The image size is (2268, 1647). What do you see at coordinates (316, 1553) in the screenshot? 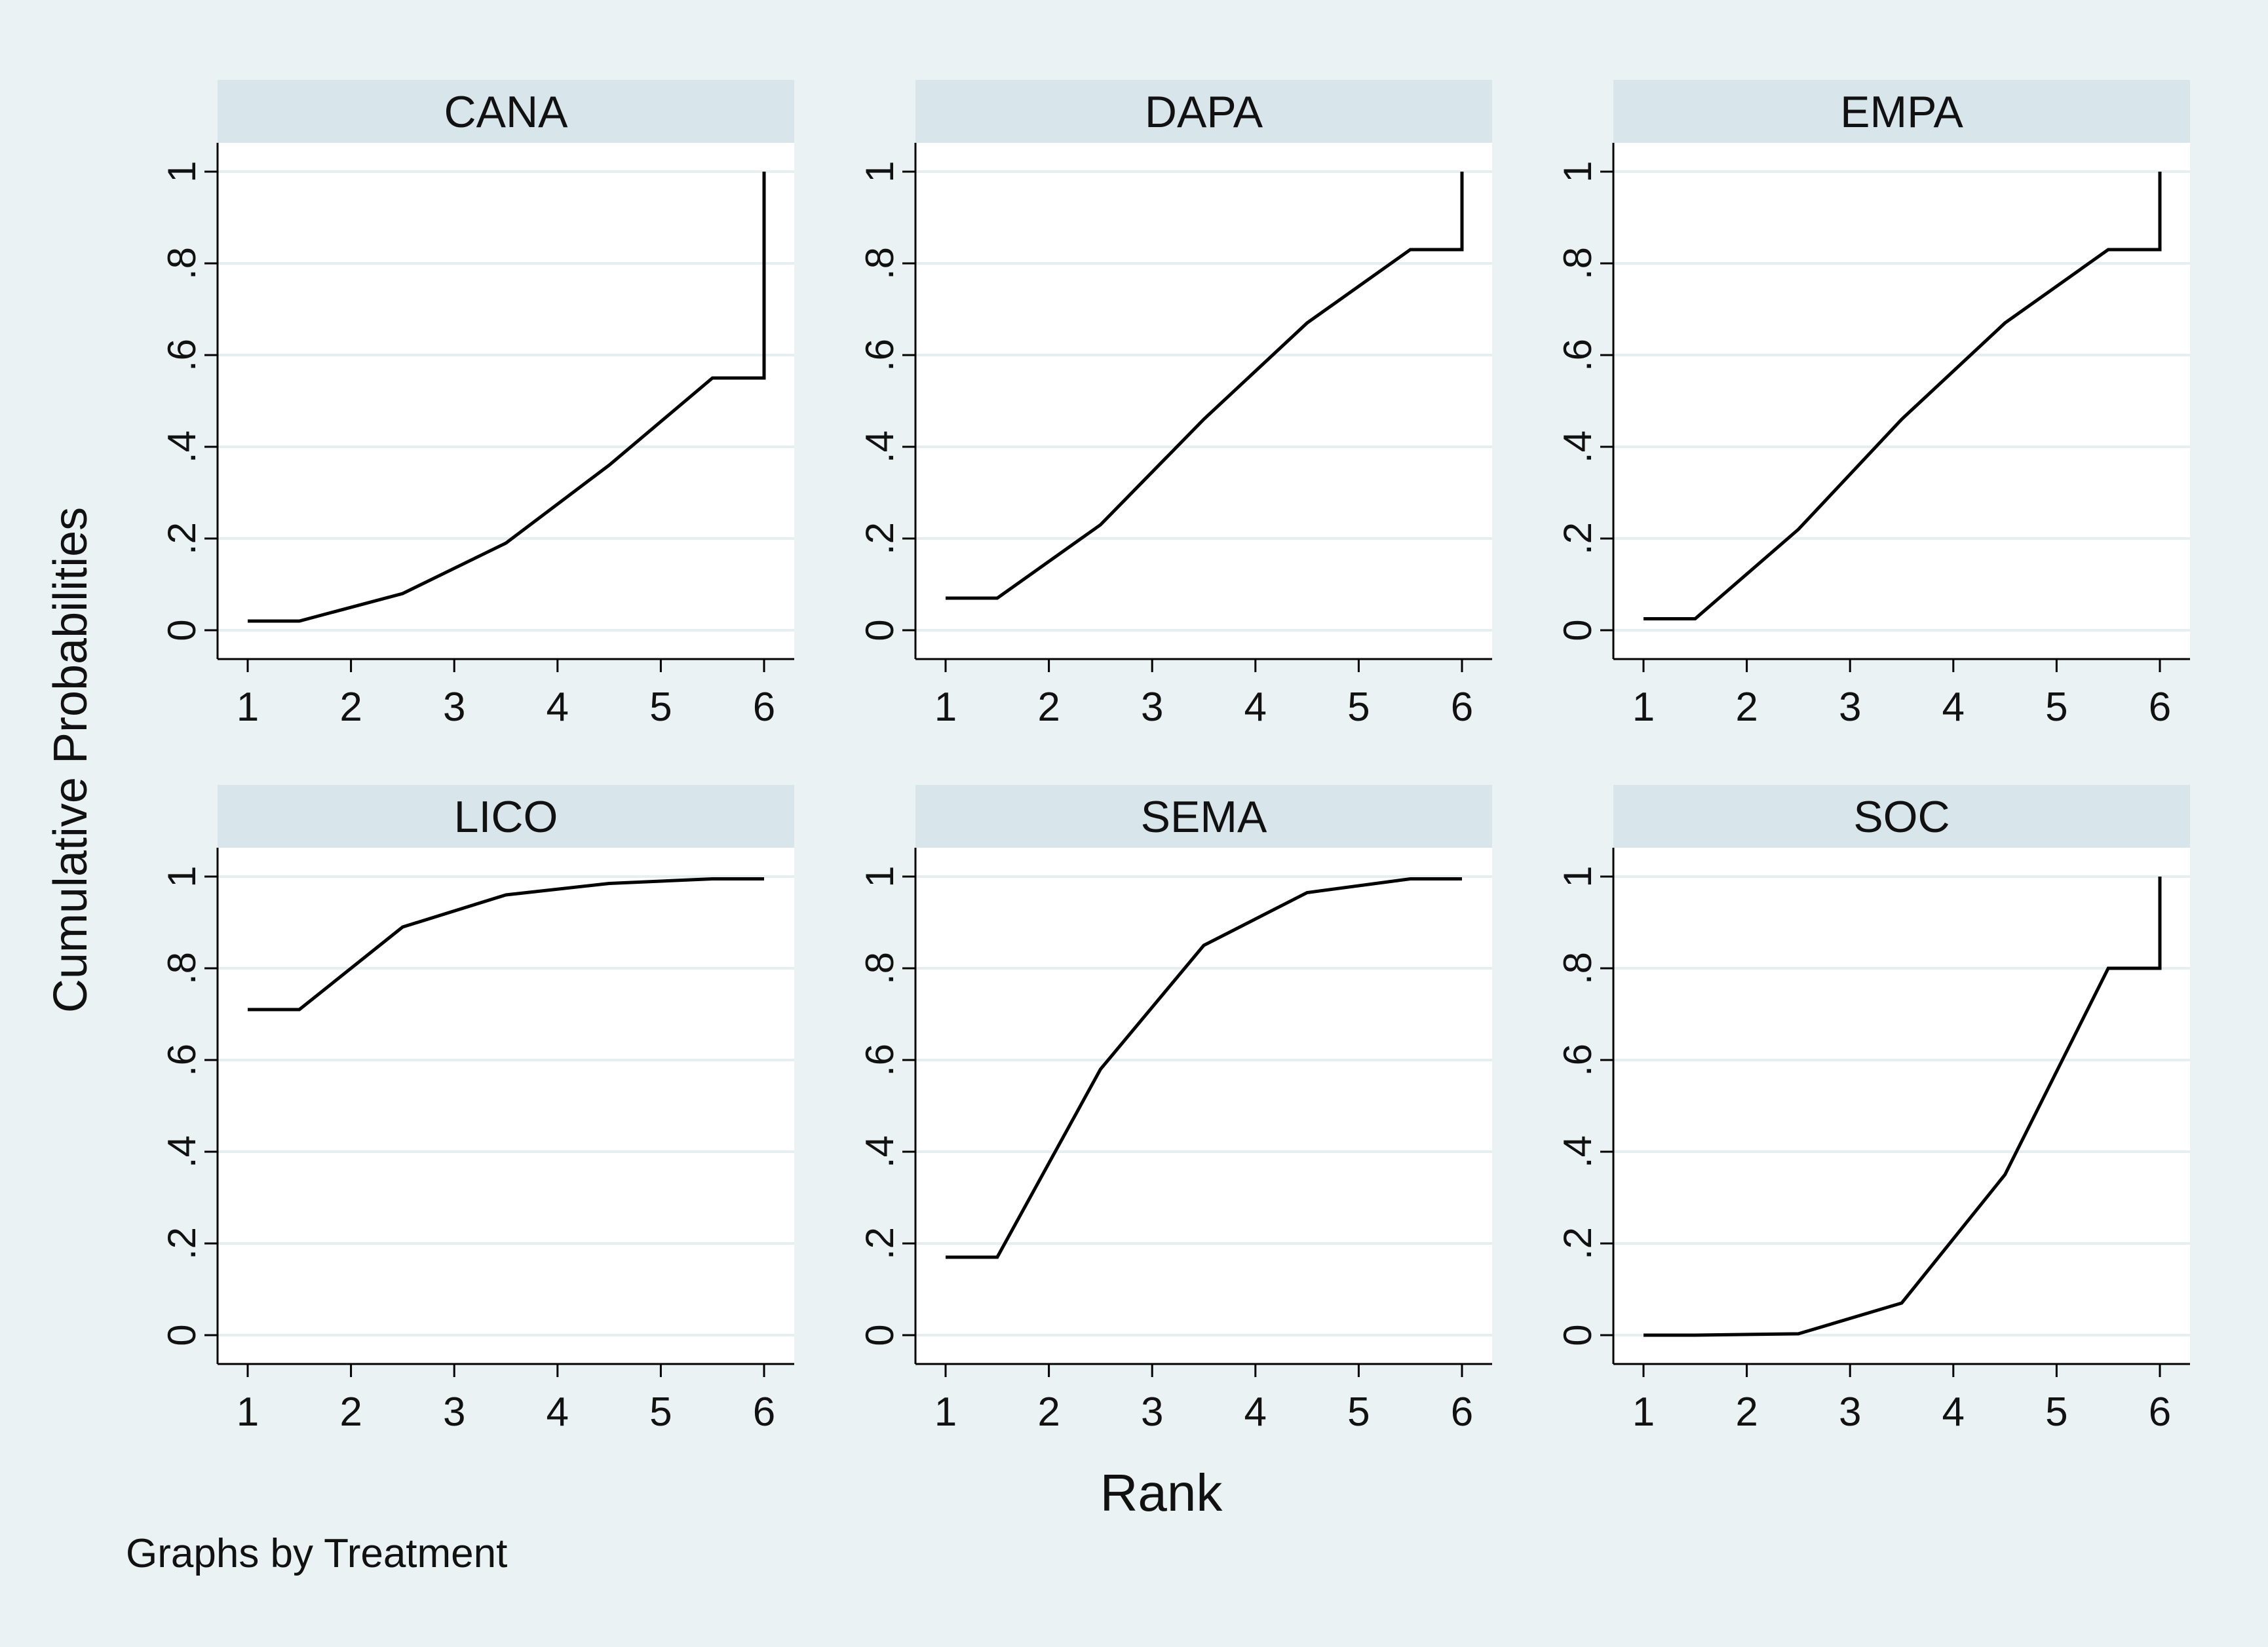
I see `graphs-by-note: Graphs by Treatment` at bounding box center [316, 1553].